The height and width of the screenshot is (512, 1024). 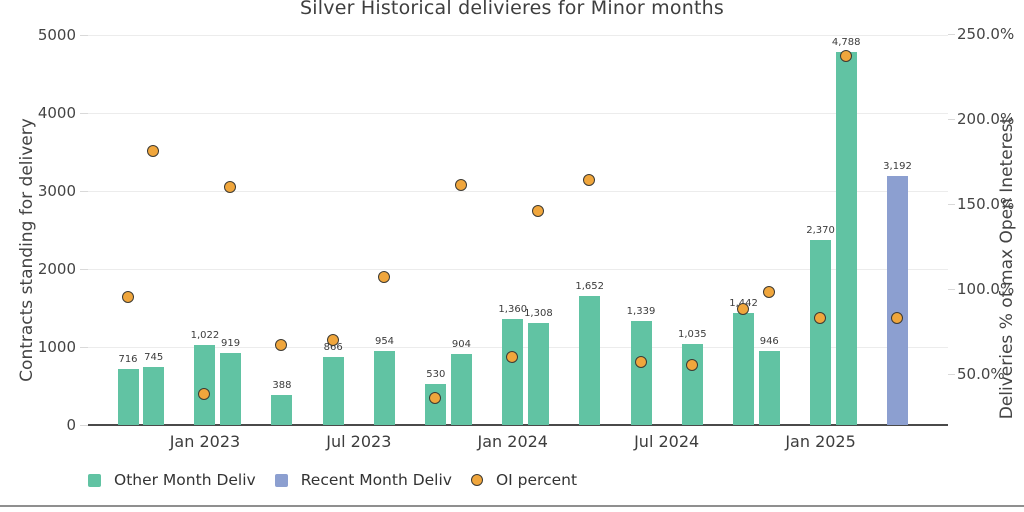 What do you see at coordinates (986, 289) in the screenshot?
I see `right-axis-tick-label: 100.0%` at bounding box center [986, 289].